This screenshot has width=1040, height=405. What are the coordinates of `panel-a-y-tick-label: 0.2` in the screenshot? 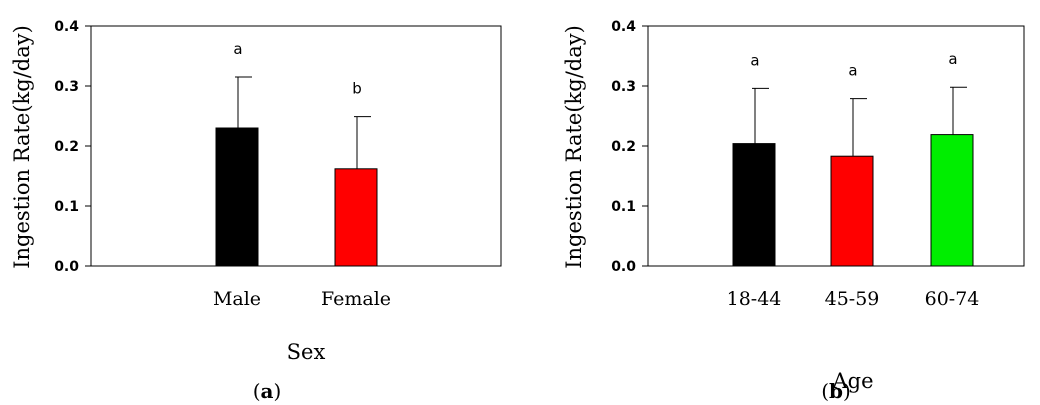 It's located at (66, 147).